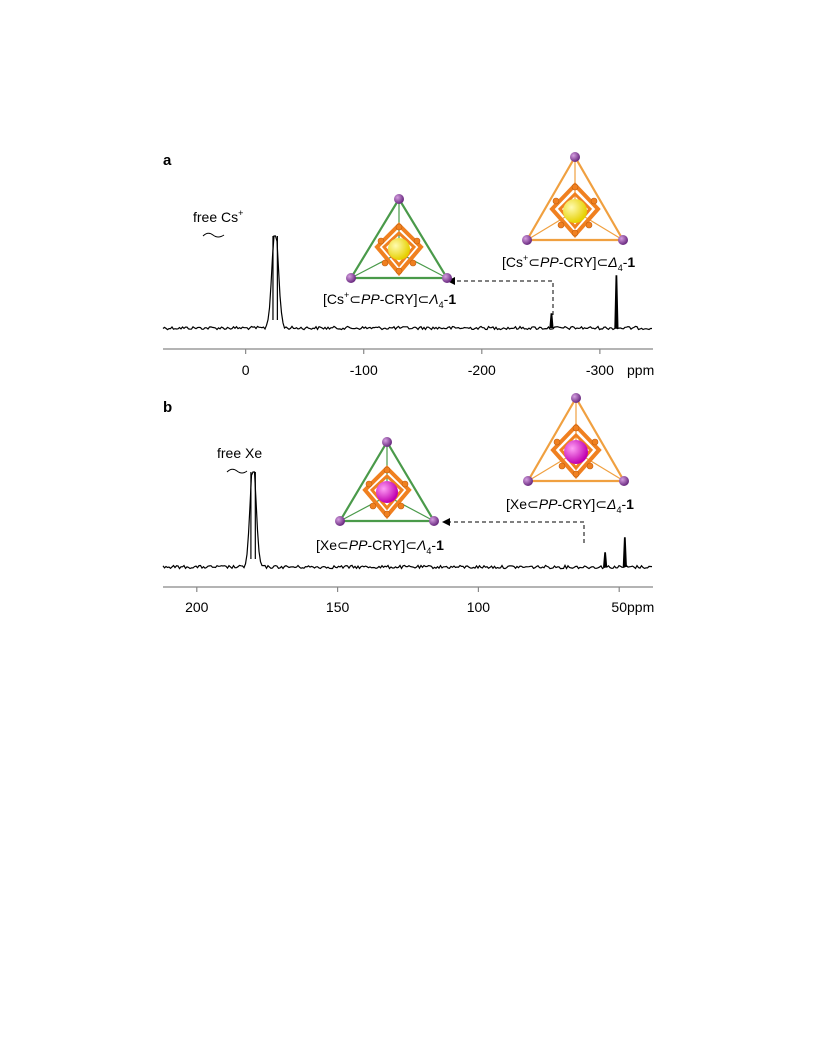 The width and height of the screenshot is (816, 1056). I want to click on lambda-cage-xe, so click(387, 481).